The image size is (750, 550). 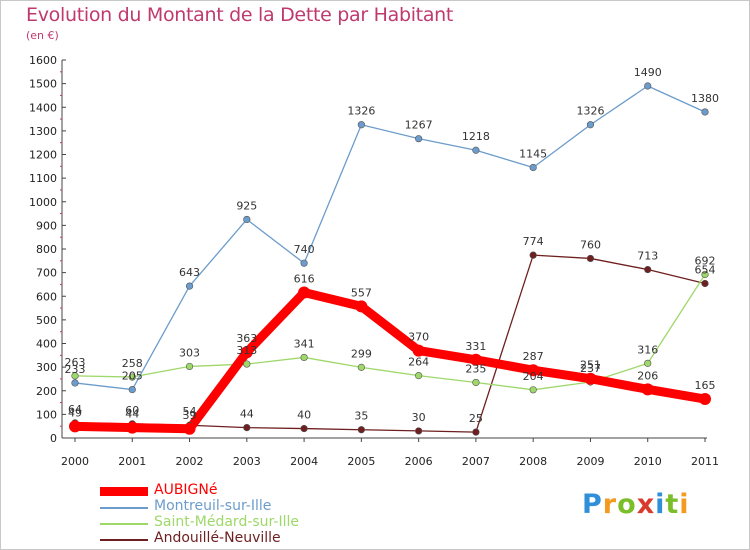 What do you see at coordinates (42, 35) in the screenshot?
I see `unit-label: (en €)` at bounding box center [42, 35].